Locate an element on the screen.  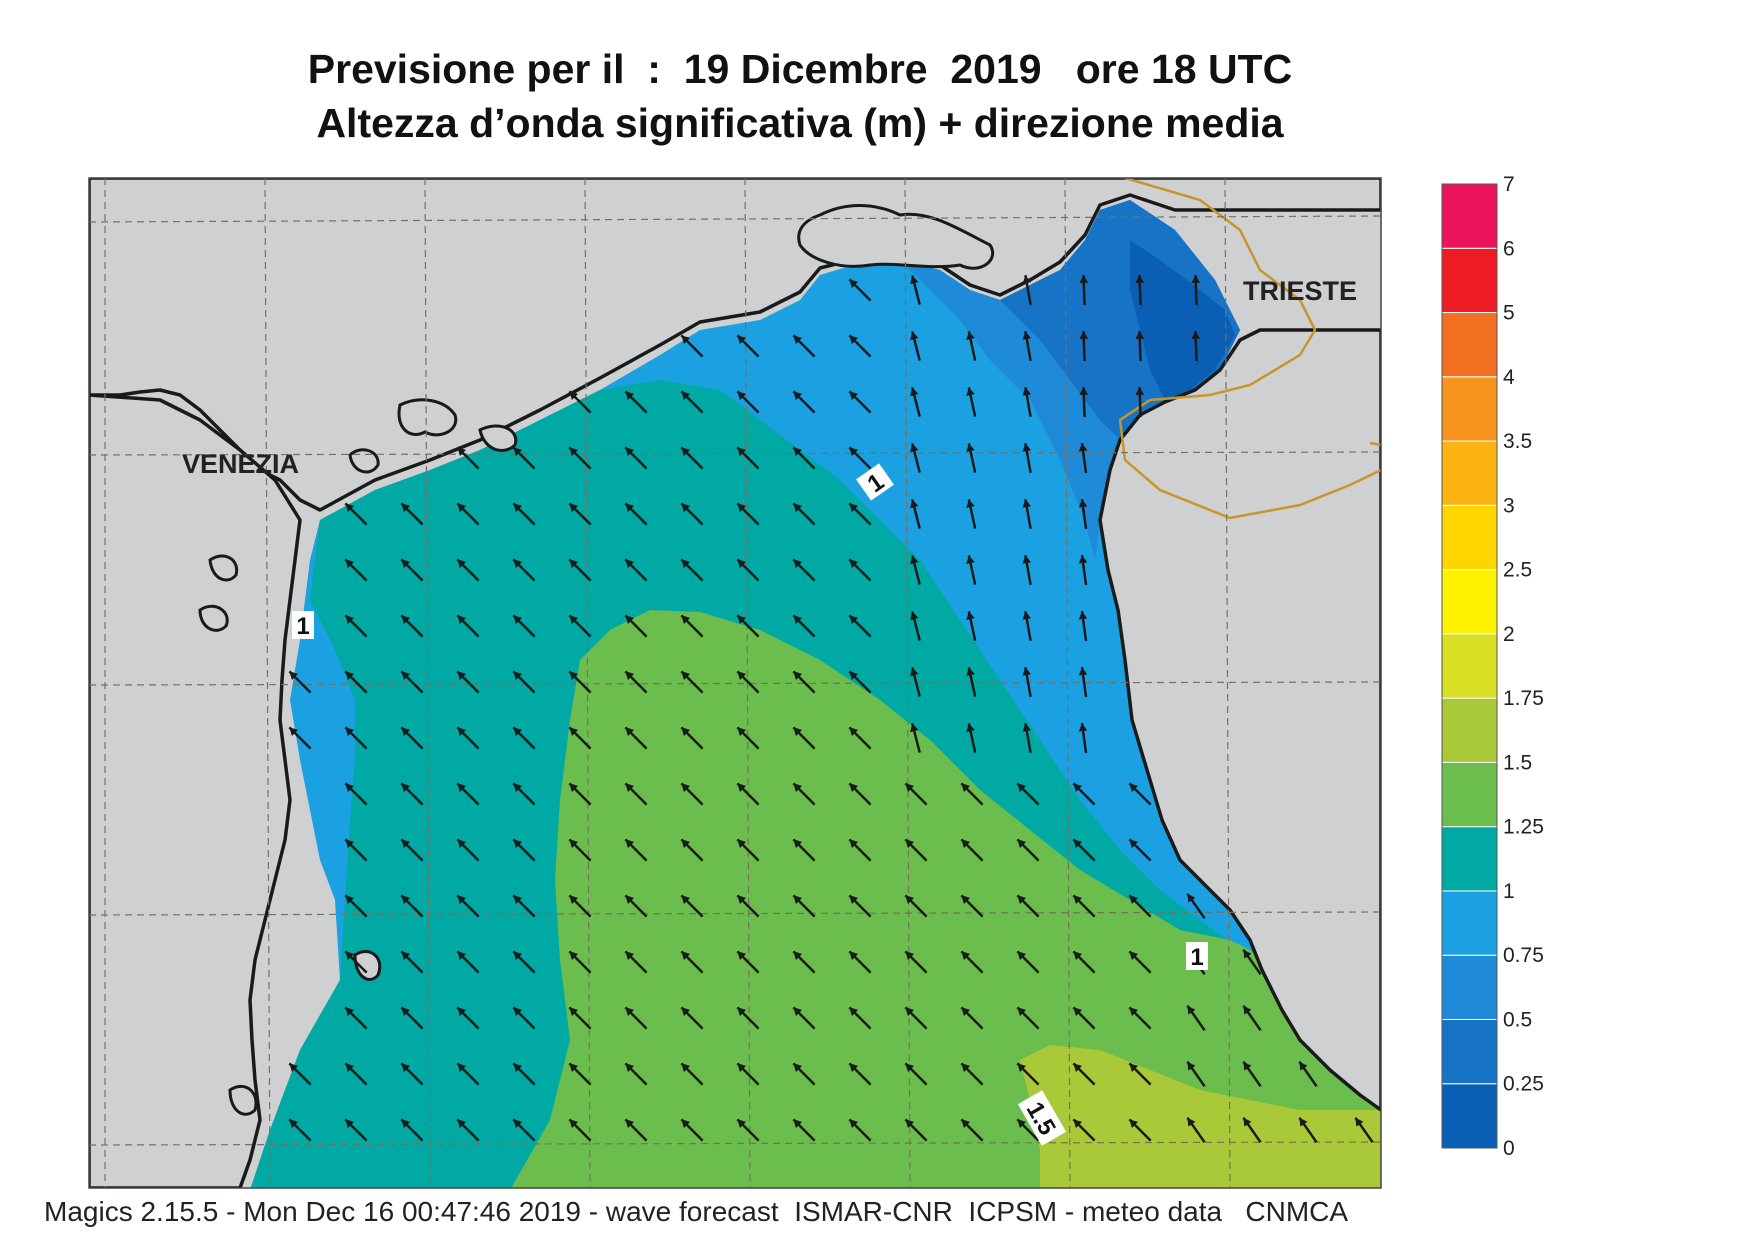
legend-label: 1.5 is located at coordinates (1517, 762).